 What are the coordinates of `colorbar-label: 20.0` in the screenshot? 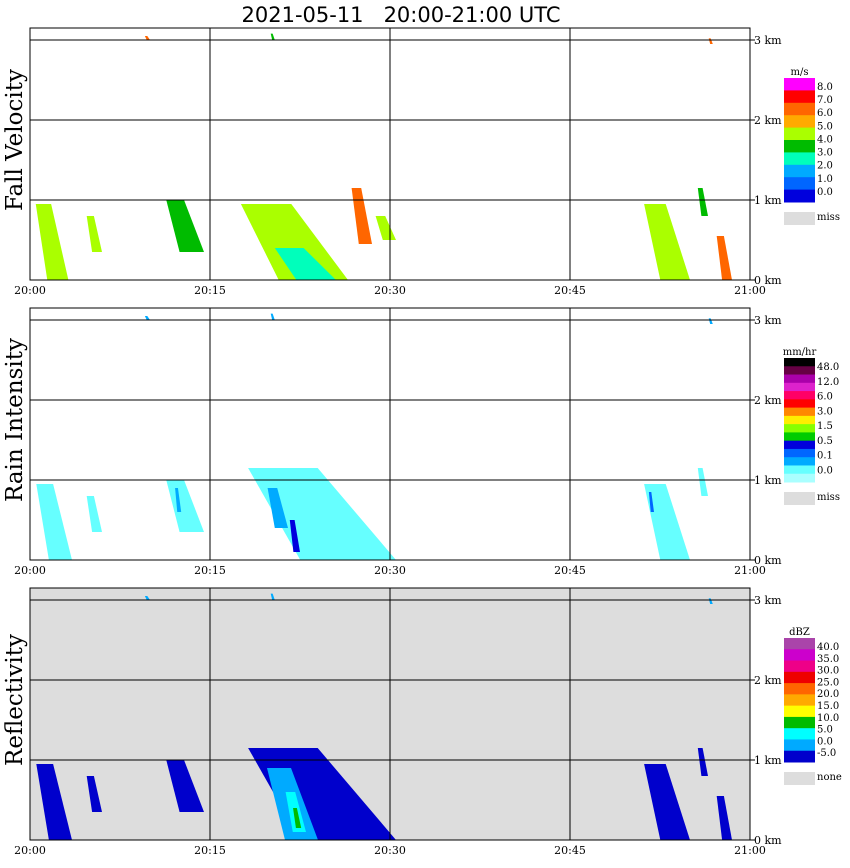 It's located at (828, 694).